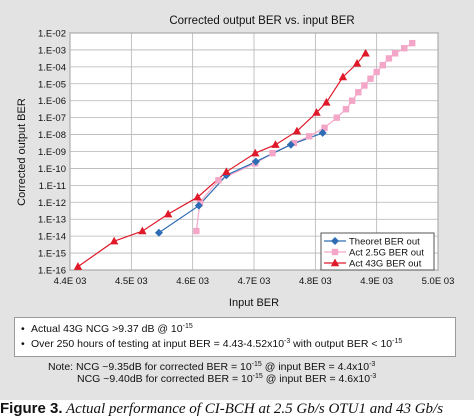 Image resolution: width=474 pixels, height=417 pixels. I want to click on chart-title: Corrected output BER vs. input BER, so click(261, 21).